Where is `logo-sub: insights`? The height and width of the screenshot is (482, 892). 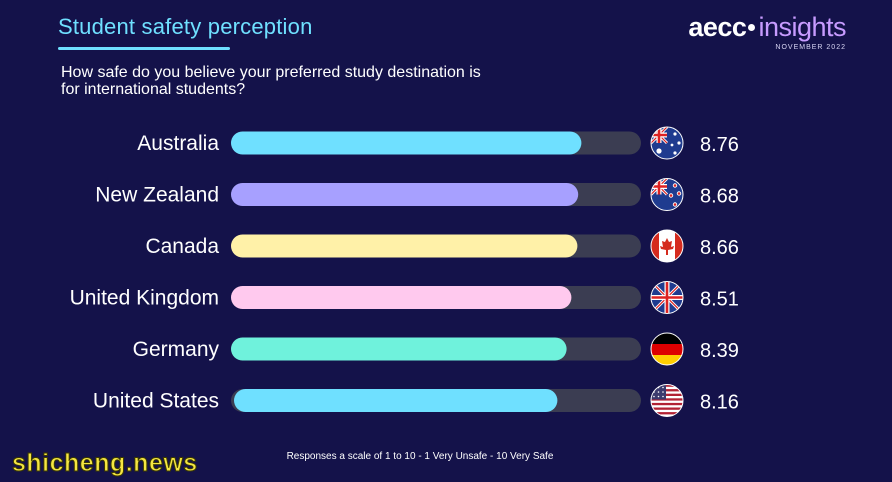 logo-sub: insights is located at coordinates (802, 27).